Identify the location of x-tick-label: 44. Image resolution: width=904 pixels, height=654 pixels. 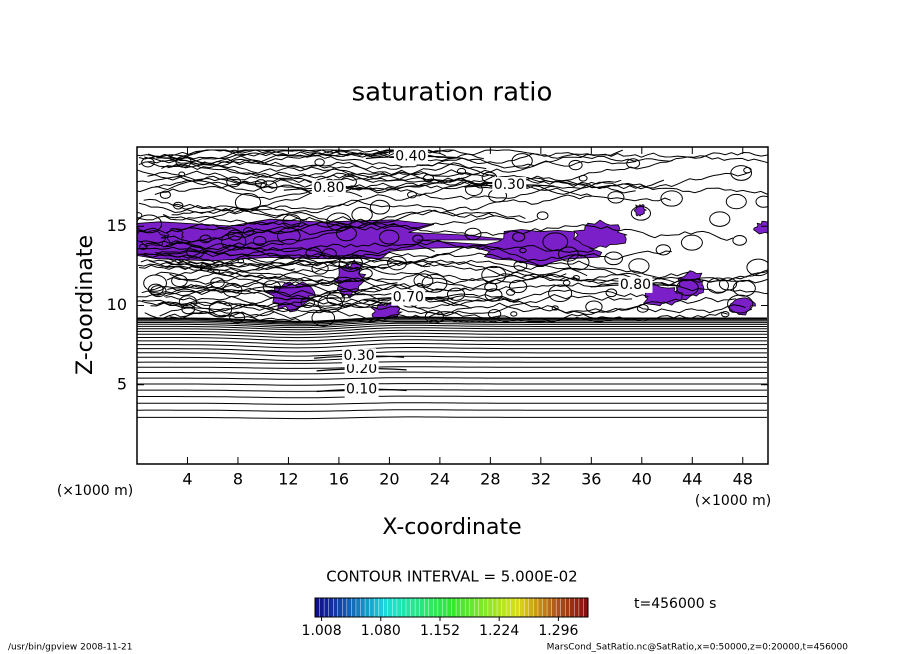
(692, 479).